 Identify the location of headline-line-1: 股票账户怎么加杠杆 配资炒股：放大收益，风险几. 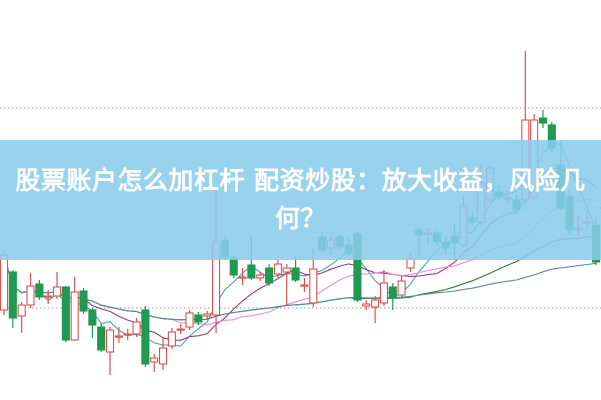
(300, 180).